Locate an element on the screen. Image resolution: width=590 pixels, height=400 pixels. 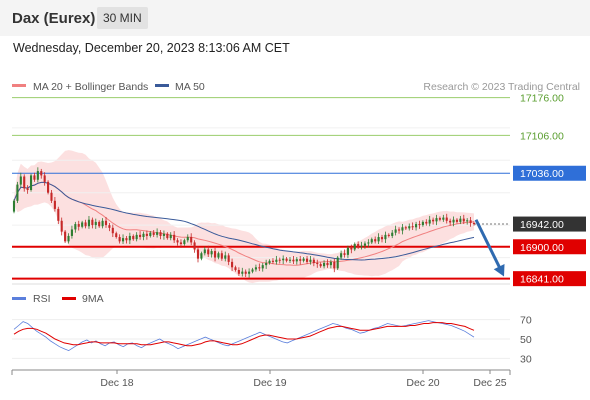
x-tick-label: Dec 20 is located at coordinates (422, 383).